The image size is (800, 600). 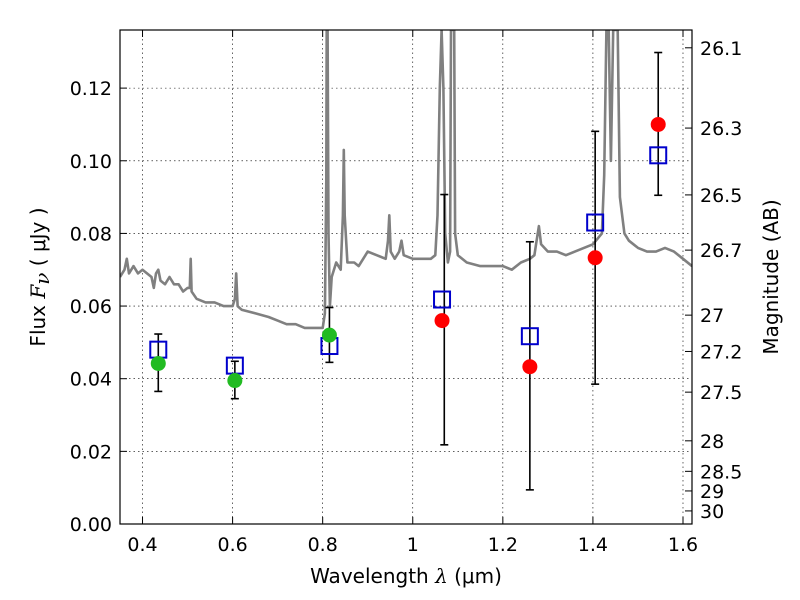 What do you see at coordinates (721, 393) in the screenshot?
I see `y2-tick-label: 27.5` at bounding box center [721, 393].